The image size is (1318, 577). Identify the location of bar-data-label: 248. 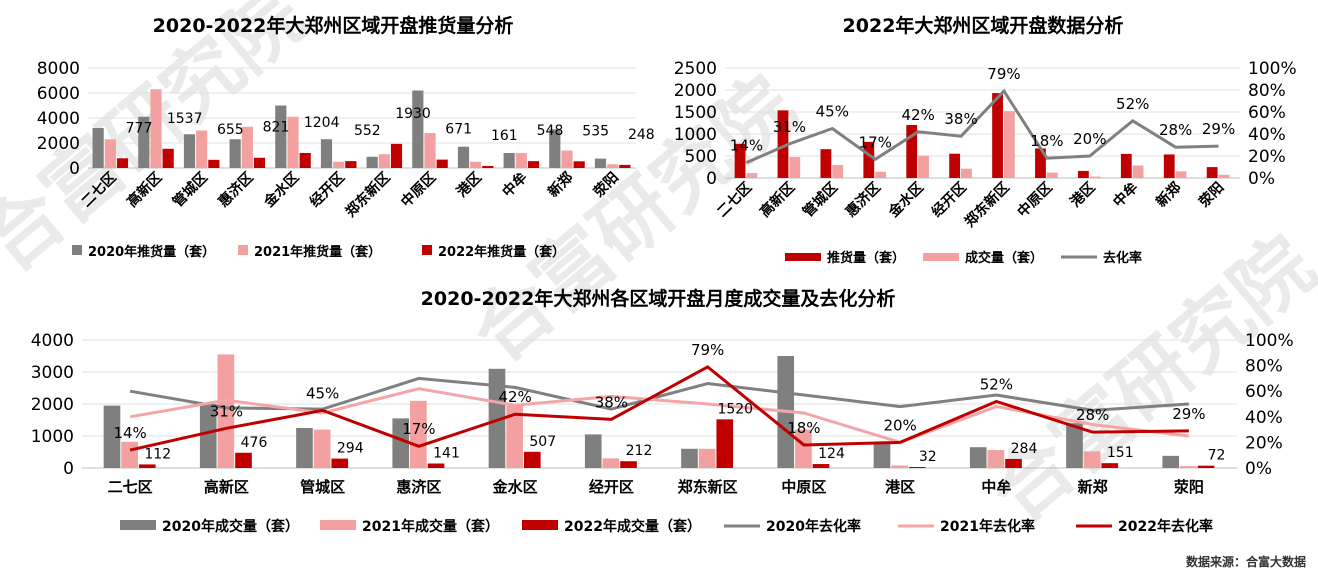
(641, 135).